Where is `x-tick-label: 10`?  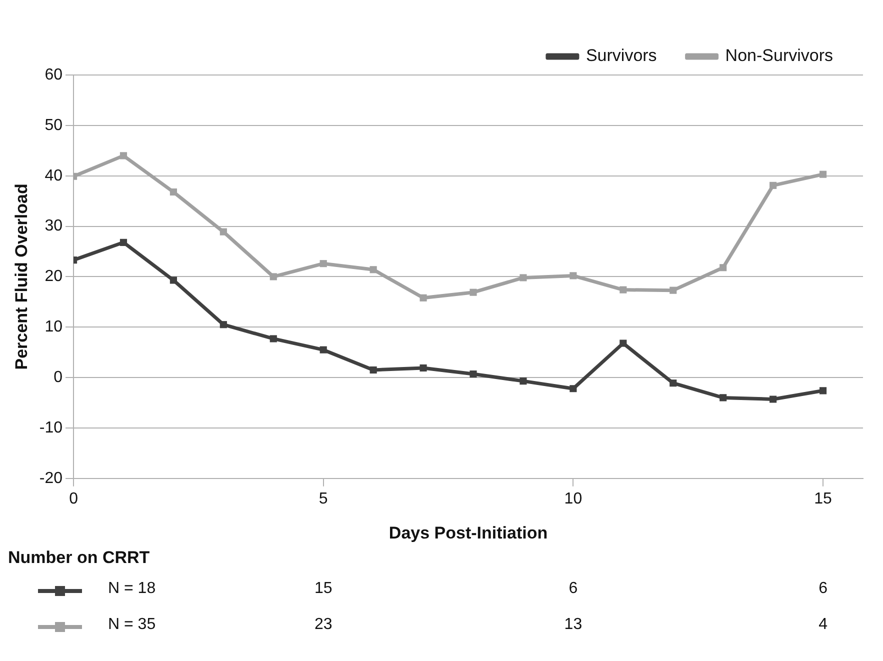
x-tick-label: 10 is located at coordinates (573, 499).